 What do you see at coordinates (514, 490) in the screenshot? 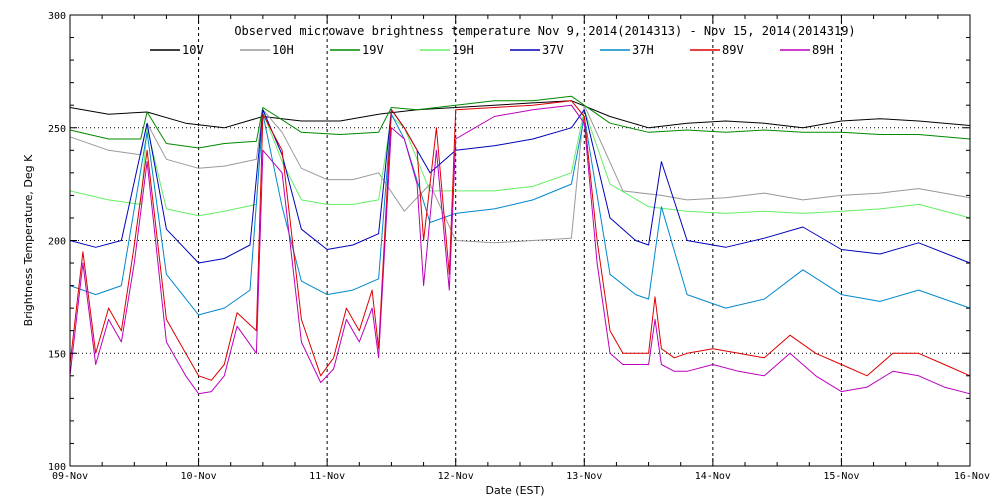
I see `x-axis-label: Date (EST)` at bounding box center [514, 490].